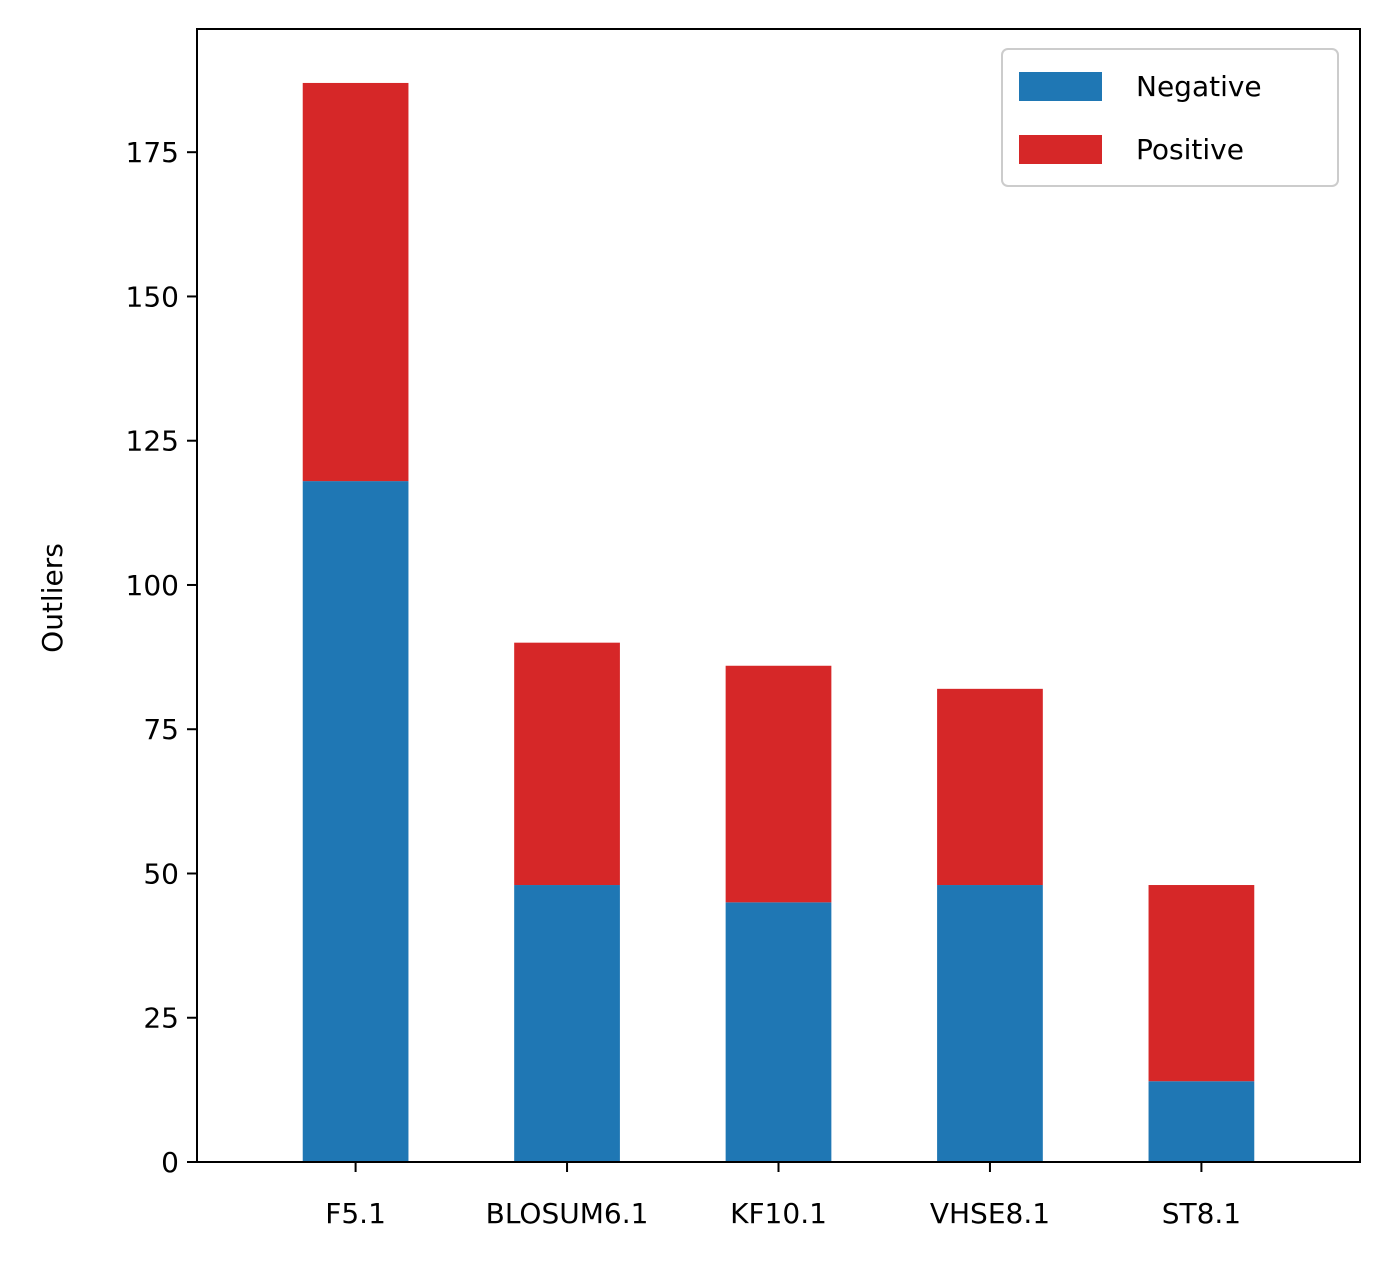 This screenshot has width=1389, height=1263. What do you see at coordinates (990, 1213) in the screenshot?
I see `x-tick-label: VHSE8.1` at bounding box center [990, 1213].